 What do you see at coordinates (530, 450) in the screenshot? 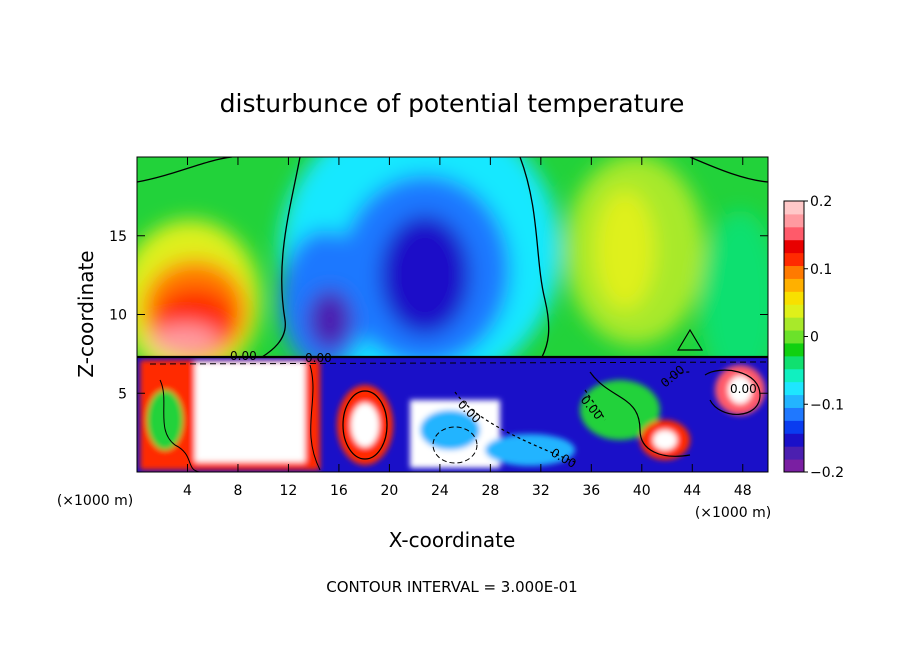
I see `lower-cool-band` at bounding box center [530, 450].